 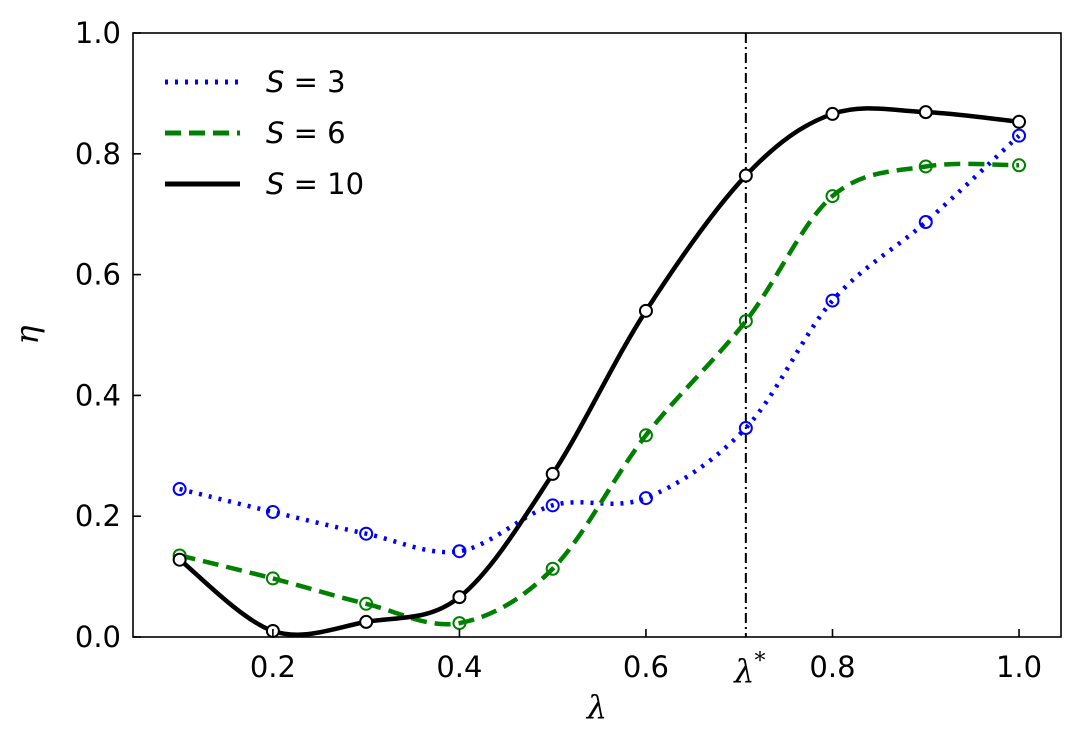 What do you see at coordinates (646, 667) in the screenshot?
I see `x-tick-label: 0.6` at bounding box center [646, 667].